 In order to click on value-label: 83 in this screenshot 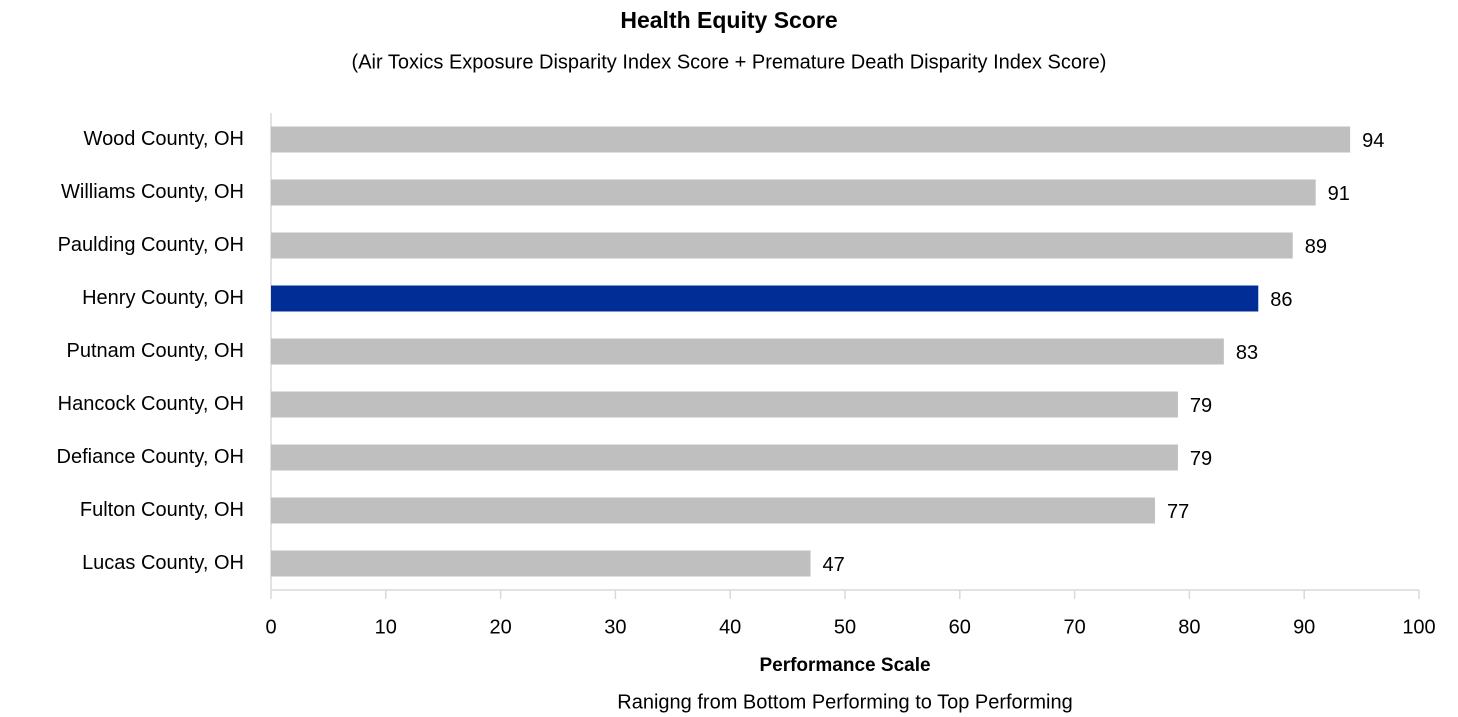, I will do `click(1247, 353)`.